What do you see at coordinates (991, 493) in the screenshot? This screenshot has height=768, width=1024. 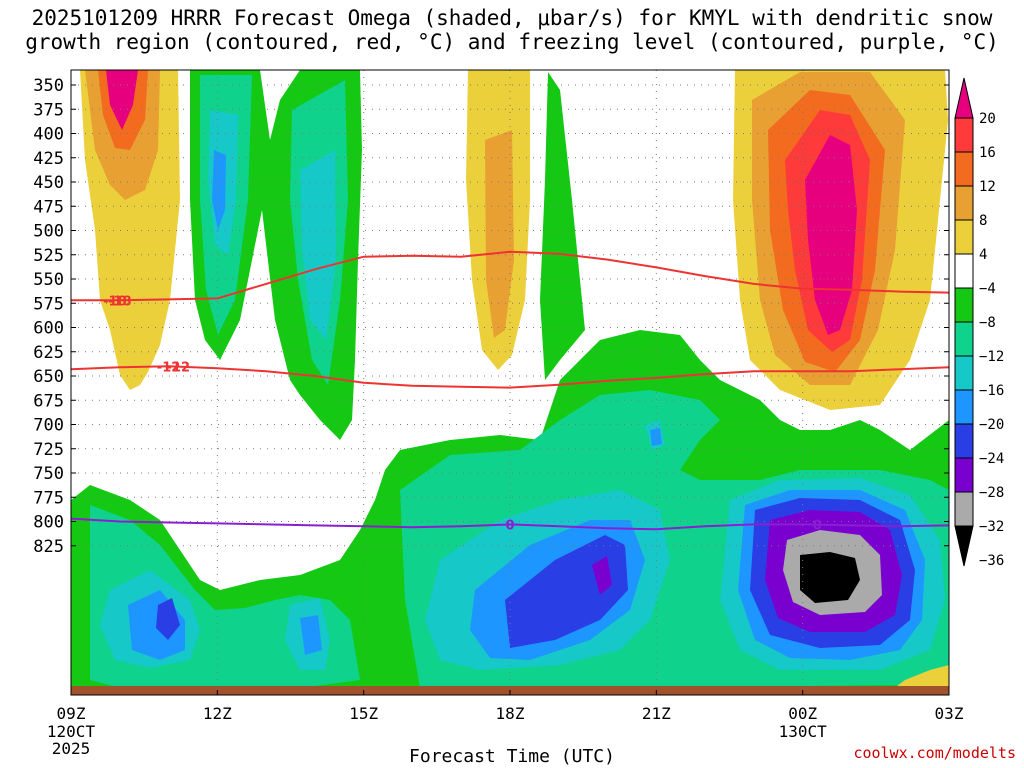 I see `colorbar-label: −28` at bounding box center [991, 493].